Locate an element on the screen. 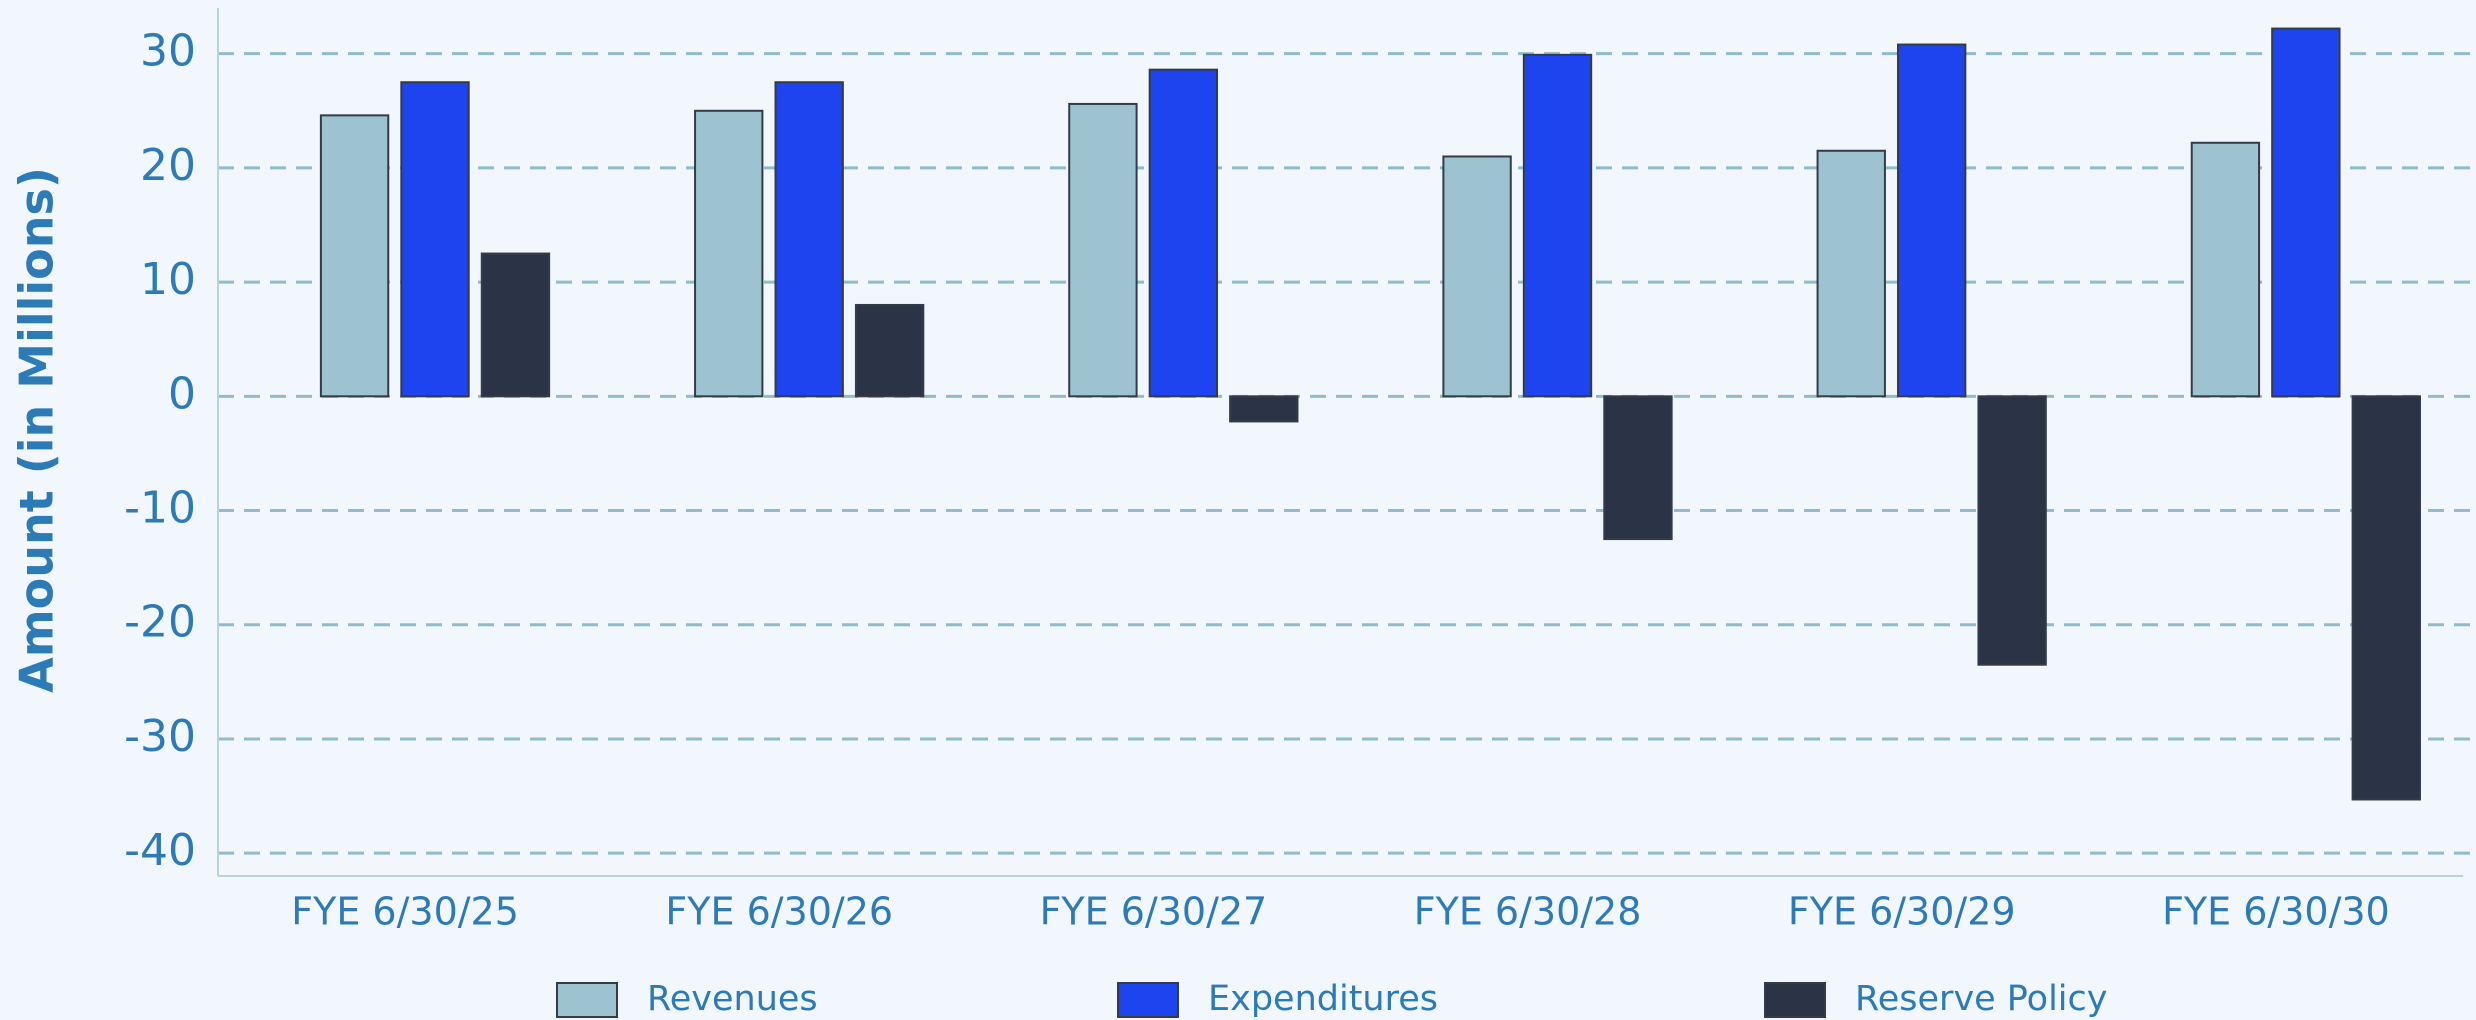  y-tick-label: 0 is located at coordinates (182, 393).